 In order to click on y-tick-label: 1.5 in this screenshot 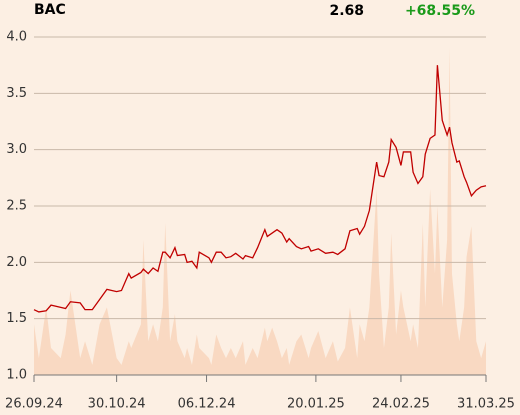, I will do `click(16, 318)`.